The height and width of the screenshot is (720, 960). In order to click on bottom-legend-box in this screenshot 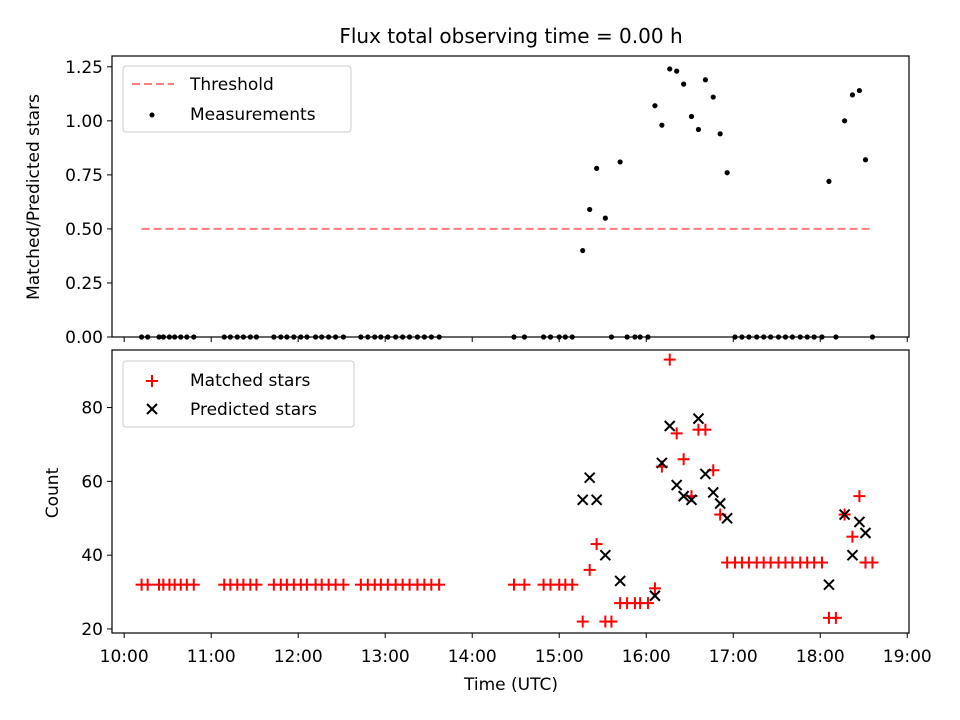, I will do `click(238, 394)`.